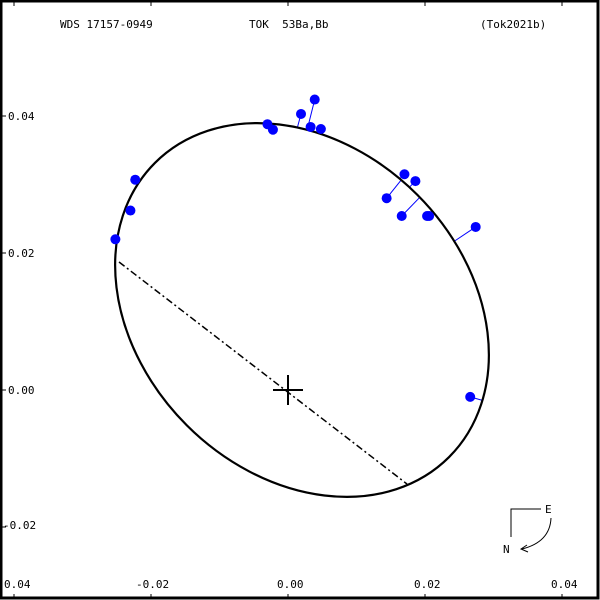  What do you see at coordinates (19, 525) in the screenshot?
I see `y-tick-label: -0.02` at bounding box center [19, 525].